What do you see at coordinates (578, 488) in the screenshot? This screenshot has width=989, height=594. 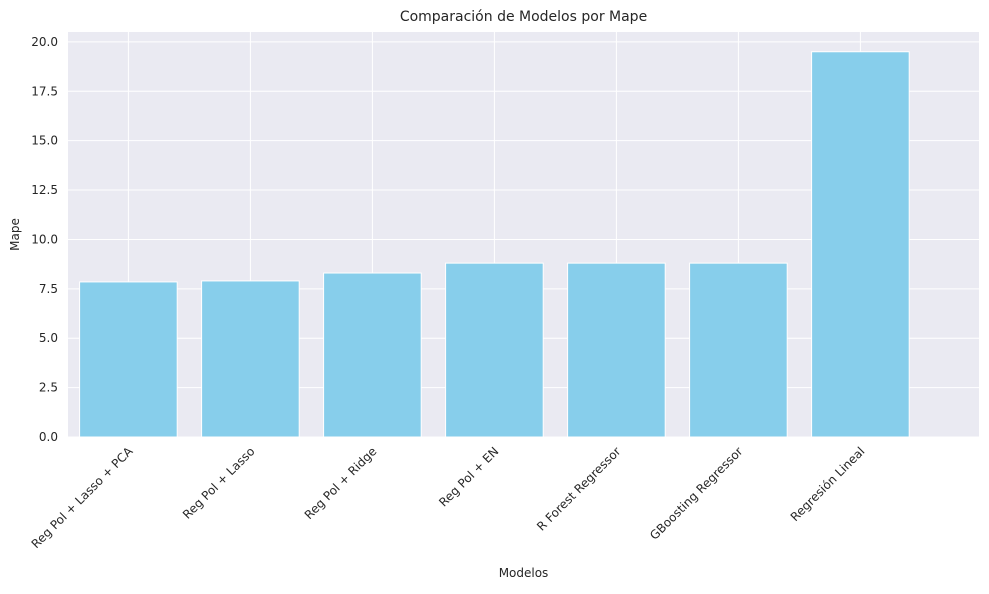 I see `x-tick-label: R Forest Regressor` at bounding box center [578, 488].